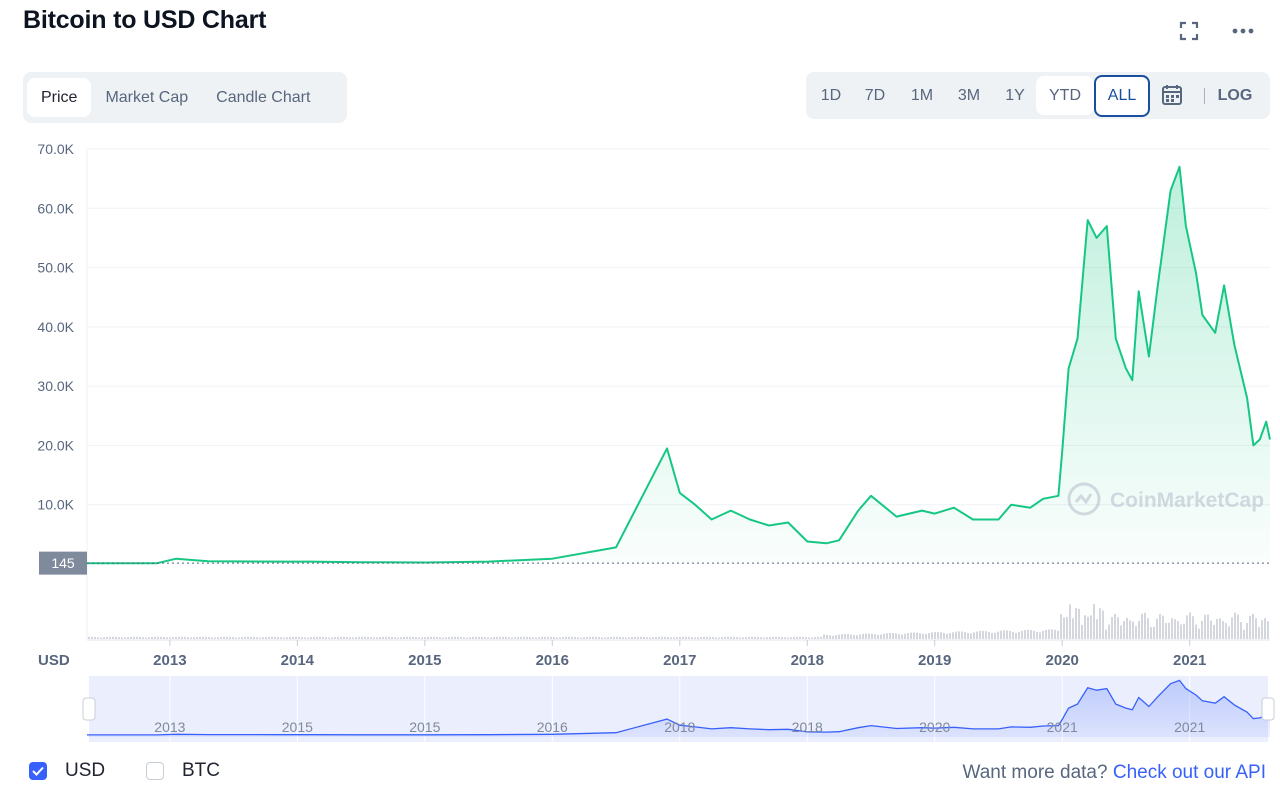 This screenshot has width=1280, height=805. I want to click on tab-price: Price, so click(59, 97).